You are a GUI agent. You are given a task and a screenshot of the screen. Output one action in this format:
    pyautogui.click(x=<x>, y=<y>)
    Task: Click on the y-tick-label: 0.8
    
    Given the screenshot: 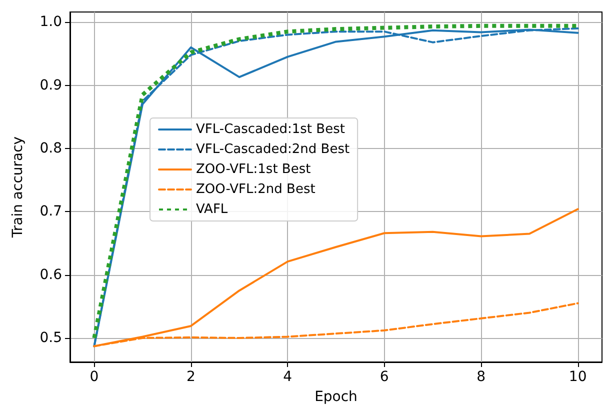 What is the action you would take?
    pyautogui.click(x=51, y=148)
    